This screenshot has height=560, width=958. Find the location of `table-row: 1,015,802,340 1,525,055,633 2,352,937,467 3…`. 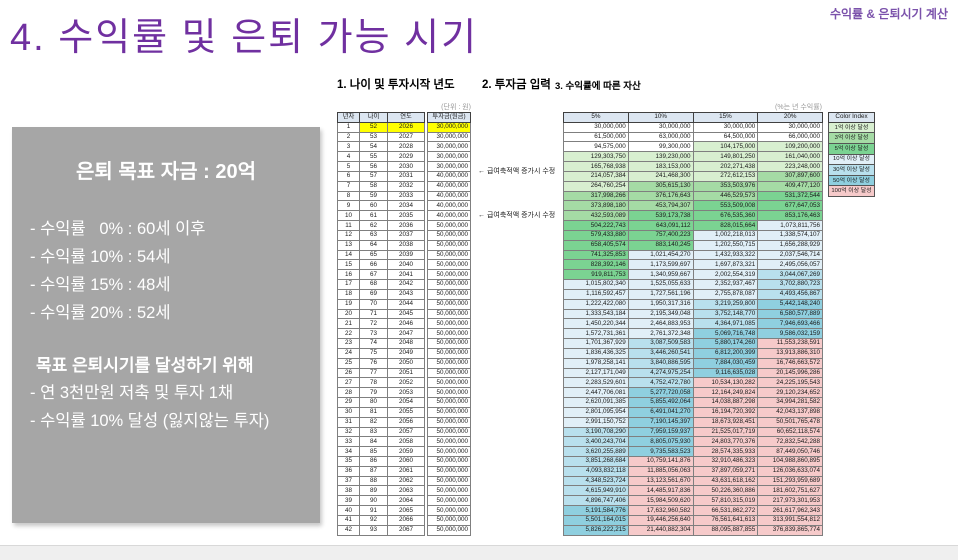

table-row: 1,015,802,340 1,525,055,633 2,352,937,467 3… is located at coordinates (693, 284).